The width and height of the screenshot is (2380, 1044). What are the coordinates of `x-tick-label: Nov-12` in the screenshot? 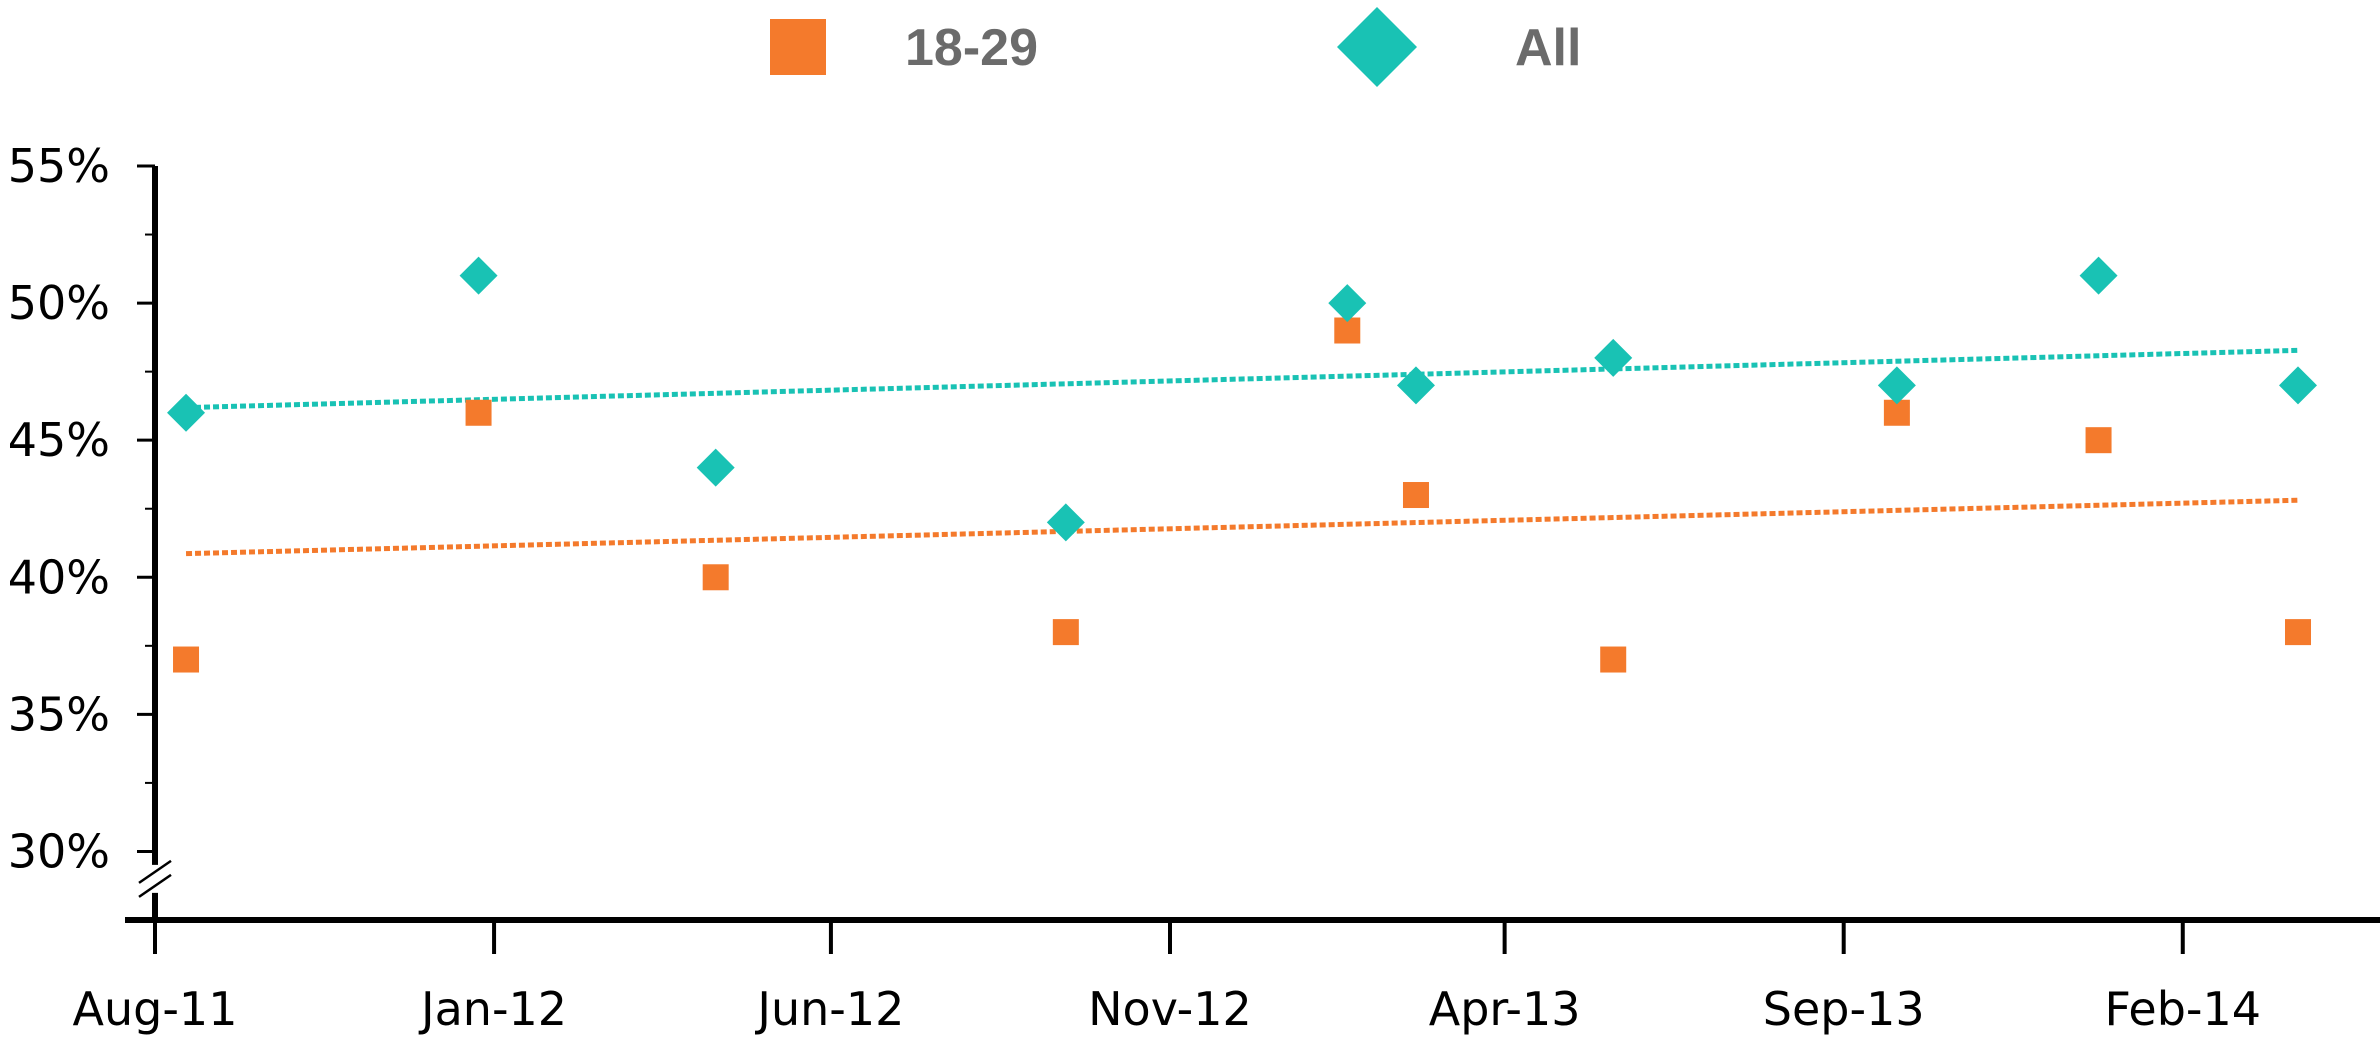 It's located at (1170, 1009).